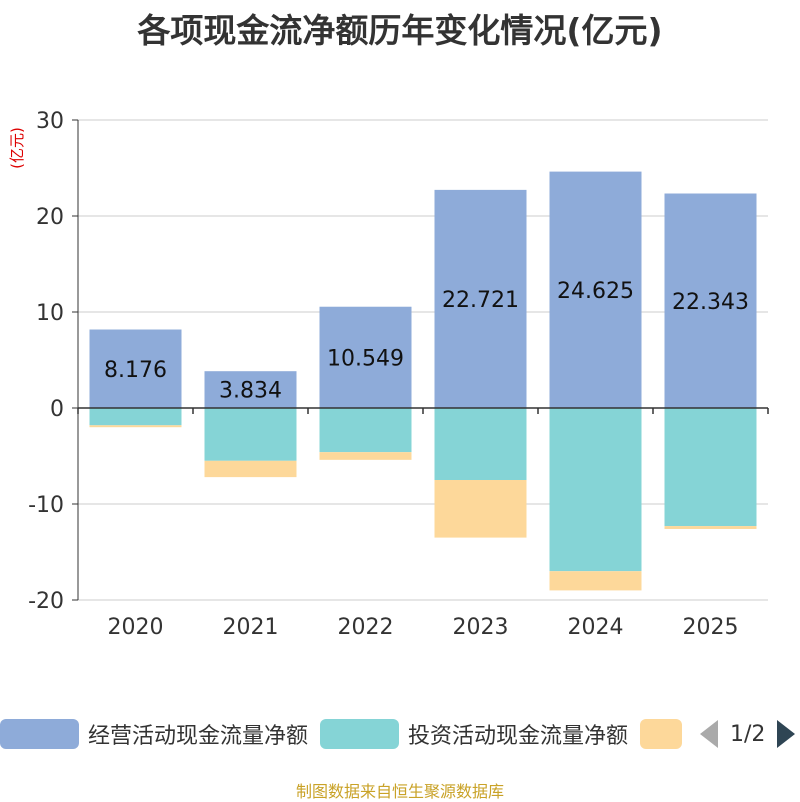 Image resolution: width=800 pixels, height=802 pixels. I want to click on legend-item-operating: 经营活动现金流量净额, so click(154, 734).